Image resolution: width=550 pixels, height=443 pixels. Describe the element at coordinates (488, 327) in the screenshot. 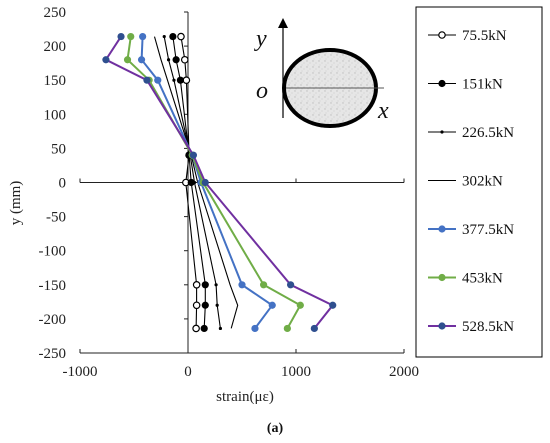

I see `legend-label: 528.5kN` at that location.